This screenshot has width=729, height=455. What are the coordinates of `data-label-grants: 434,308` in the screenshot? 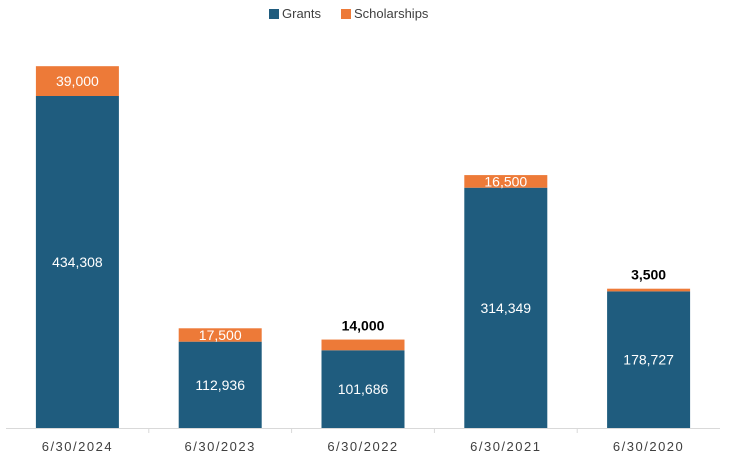 It's located at (77, 262).